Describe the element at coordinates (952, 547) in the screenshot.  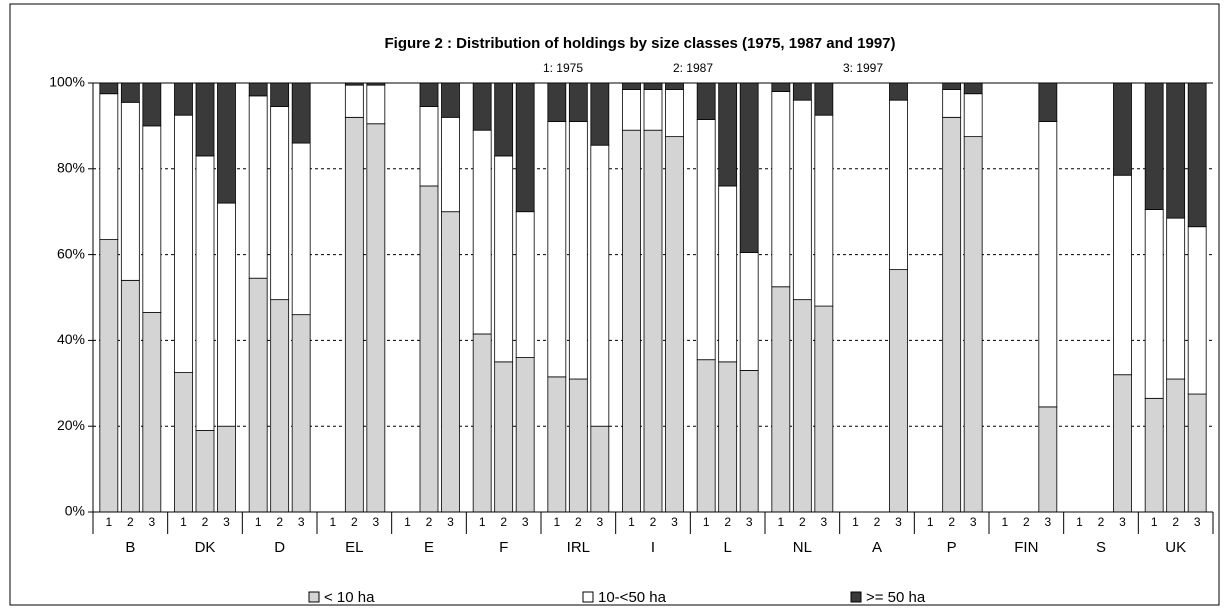
I see `x-tick-label: P` at that location.